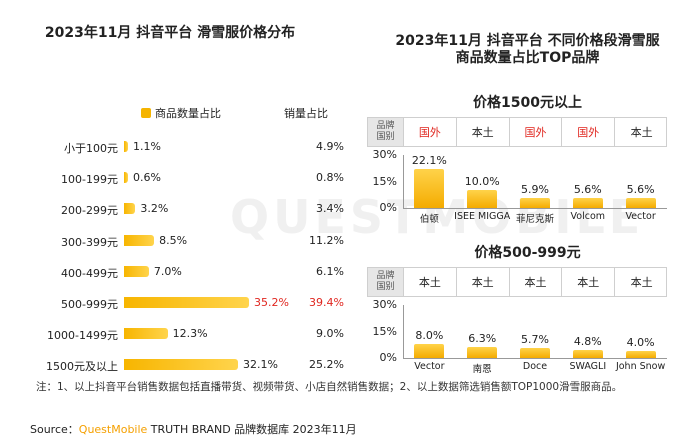 The image size is (700, 447). Describe the element at coordinates (388, 357) in the screenshot. I see `y-tick-label: 0%` at that location.